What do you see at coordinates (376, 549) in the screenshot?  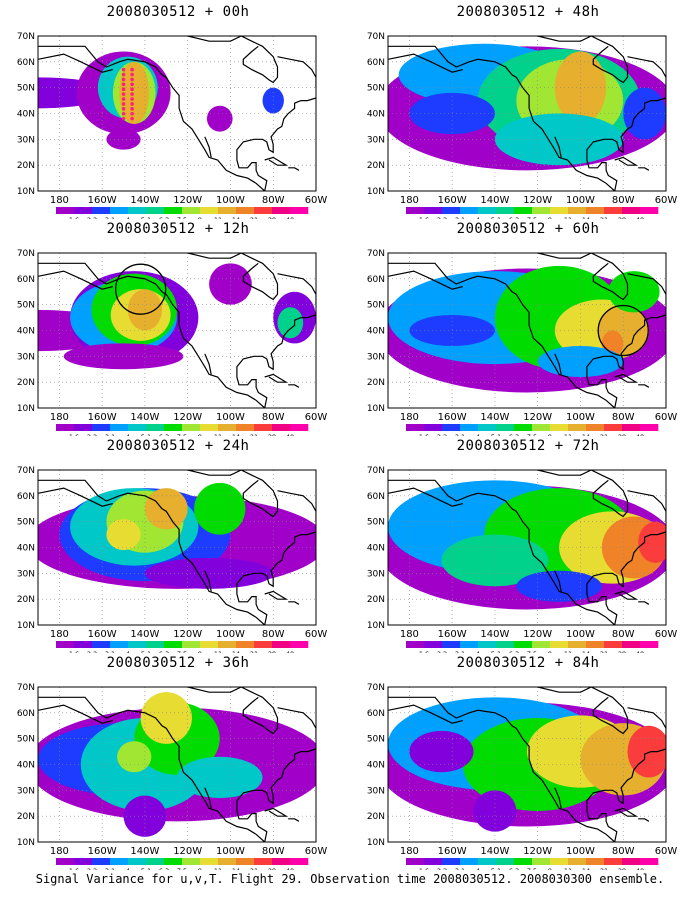 I see `lat-tick-label: 40N` at bounding box center [376, 549].